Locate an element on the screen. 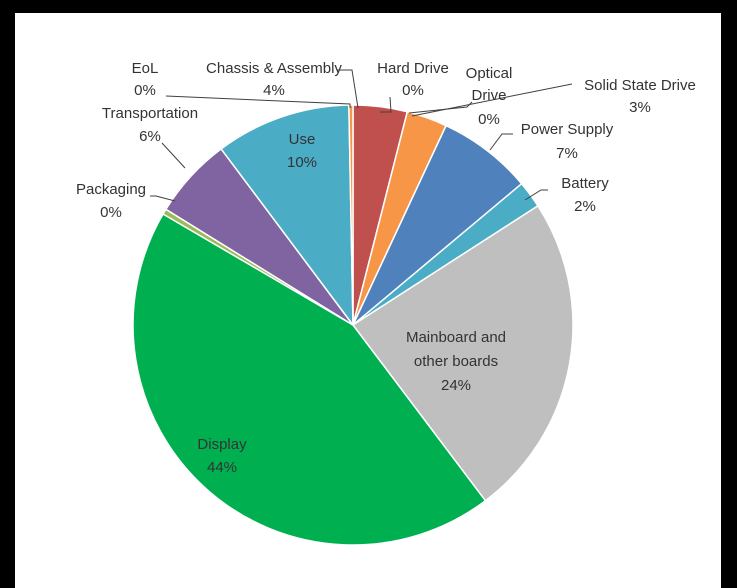  leader-line-packaging is located at coordinates (163, 198).